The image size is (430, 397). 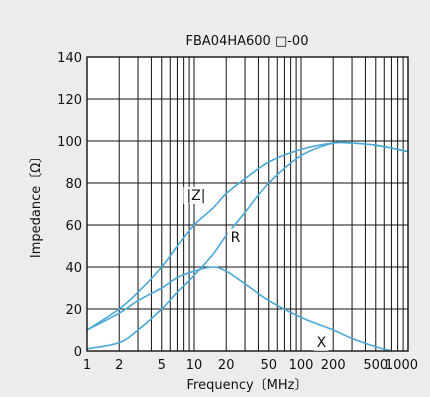 I want to click on x-tick-label: 2, so click(x=119, y=365).